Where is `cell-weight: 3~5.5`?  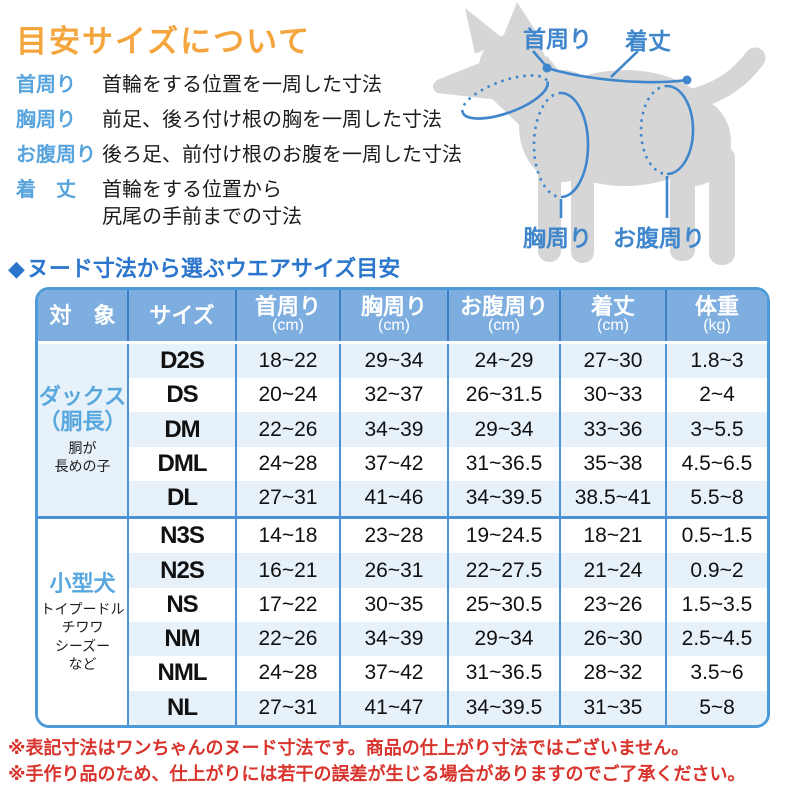
cell-weight: 3~5.5 is located at coordinates (716, 429).